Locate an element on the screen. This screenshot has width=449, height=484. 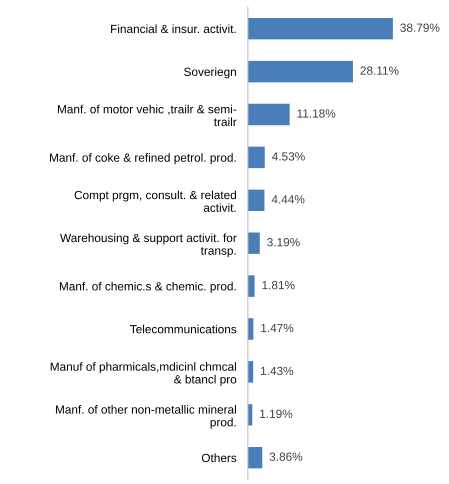
y-tick-label: Warehousing & support activit. for transp. is located at coordinates (148, 245).